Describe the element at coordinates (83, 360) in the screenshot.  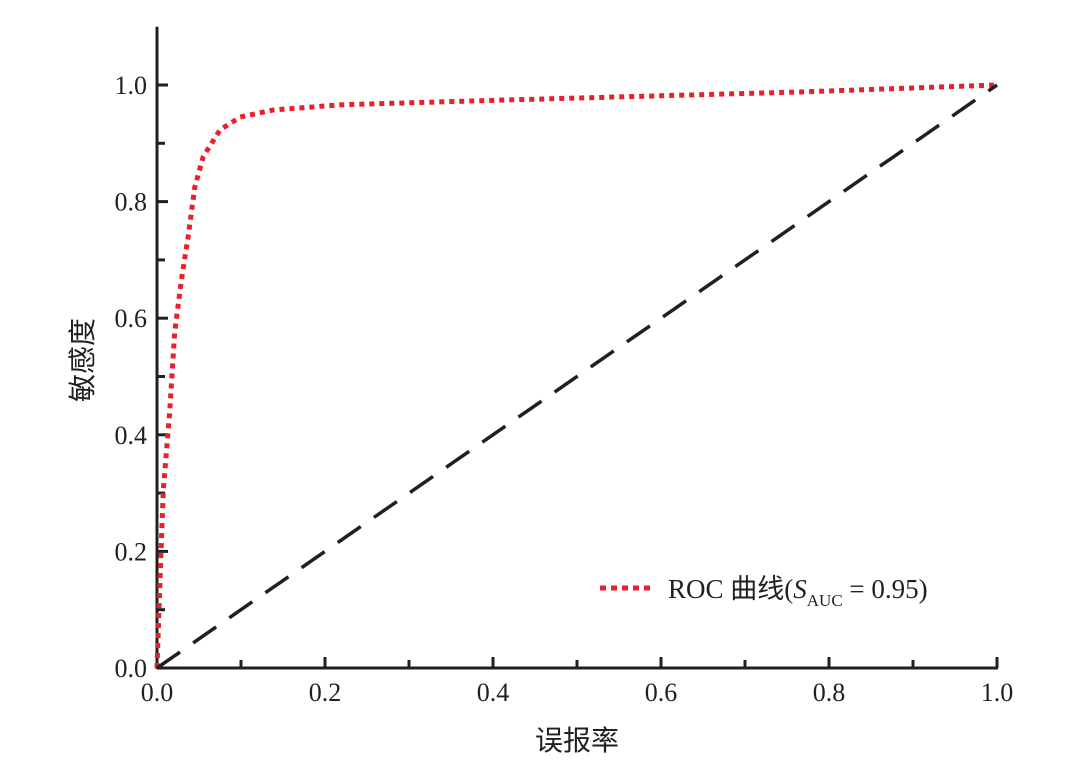
I see `y-axis-label: 敏感度` at that location.